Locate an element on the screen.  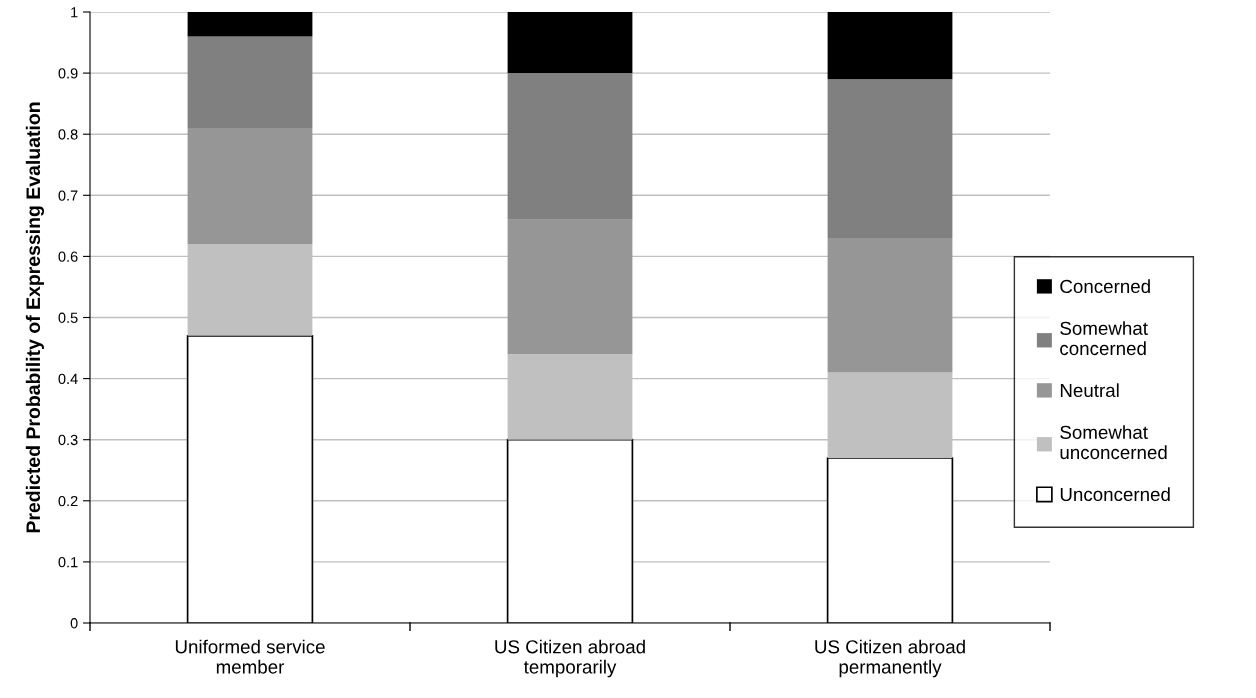
y-tick-label: 0.2 is located at coordinates (68, 501).